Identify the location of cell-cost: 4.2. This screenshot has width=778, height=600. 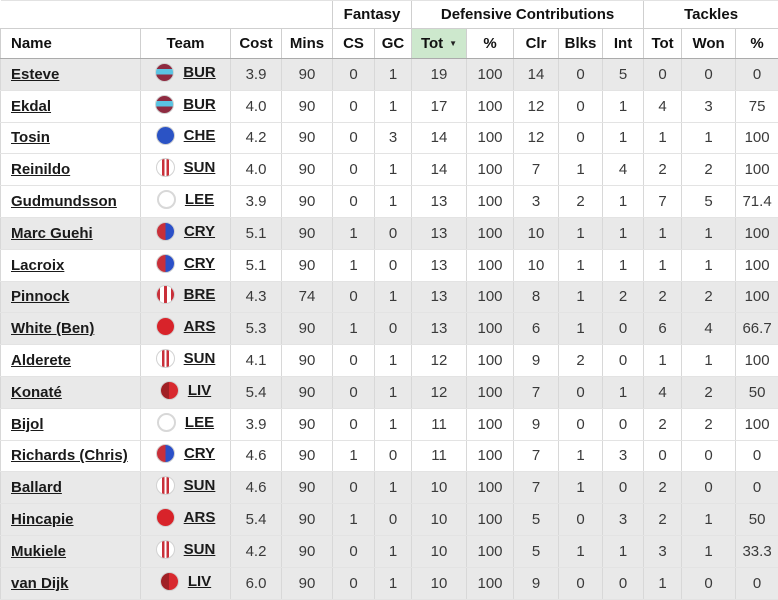
(256, 138).